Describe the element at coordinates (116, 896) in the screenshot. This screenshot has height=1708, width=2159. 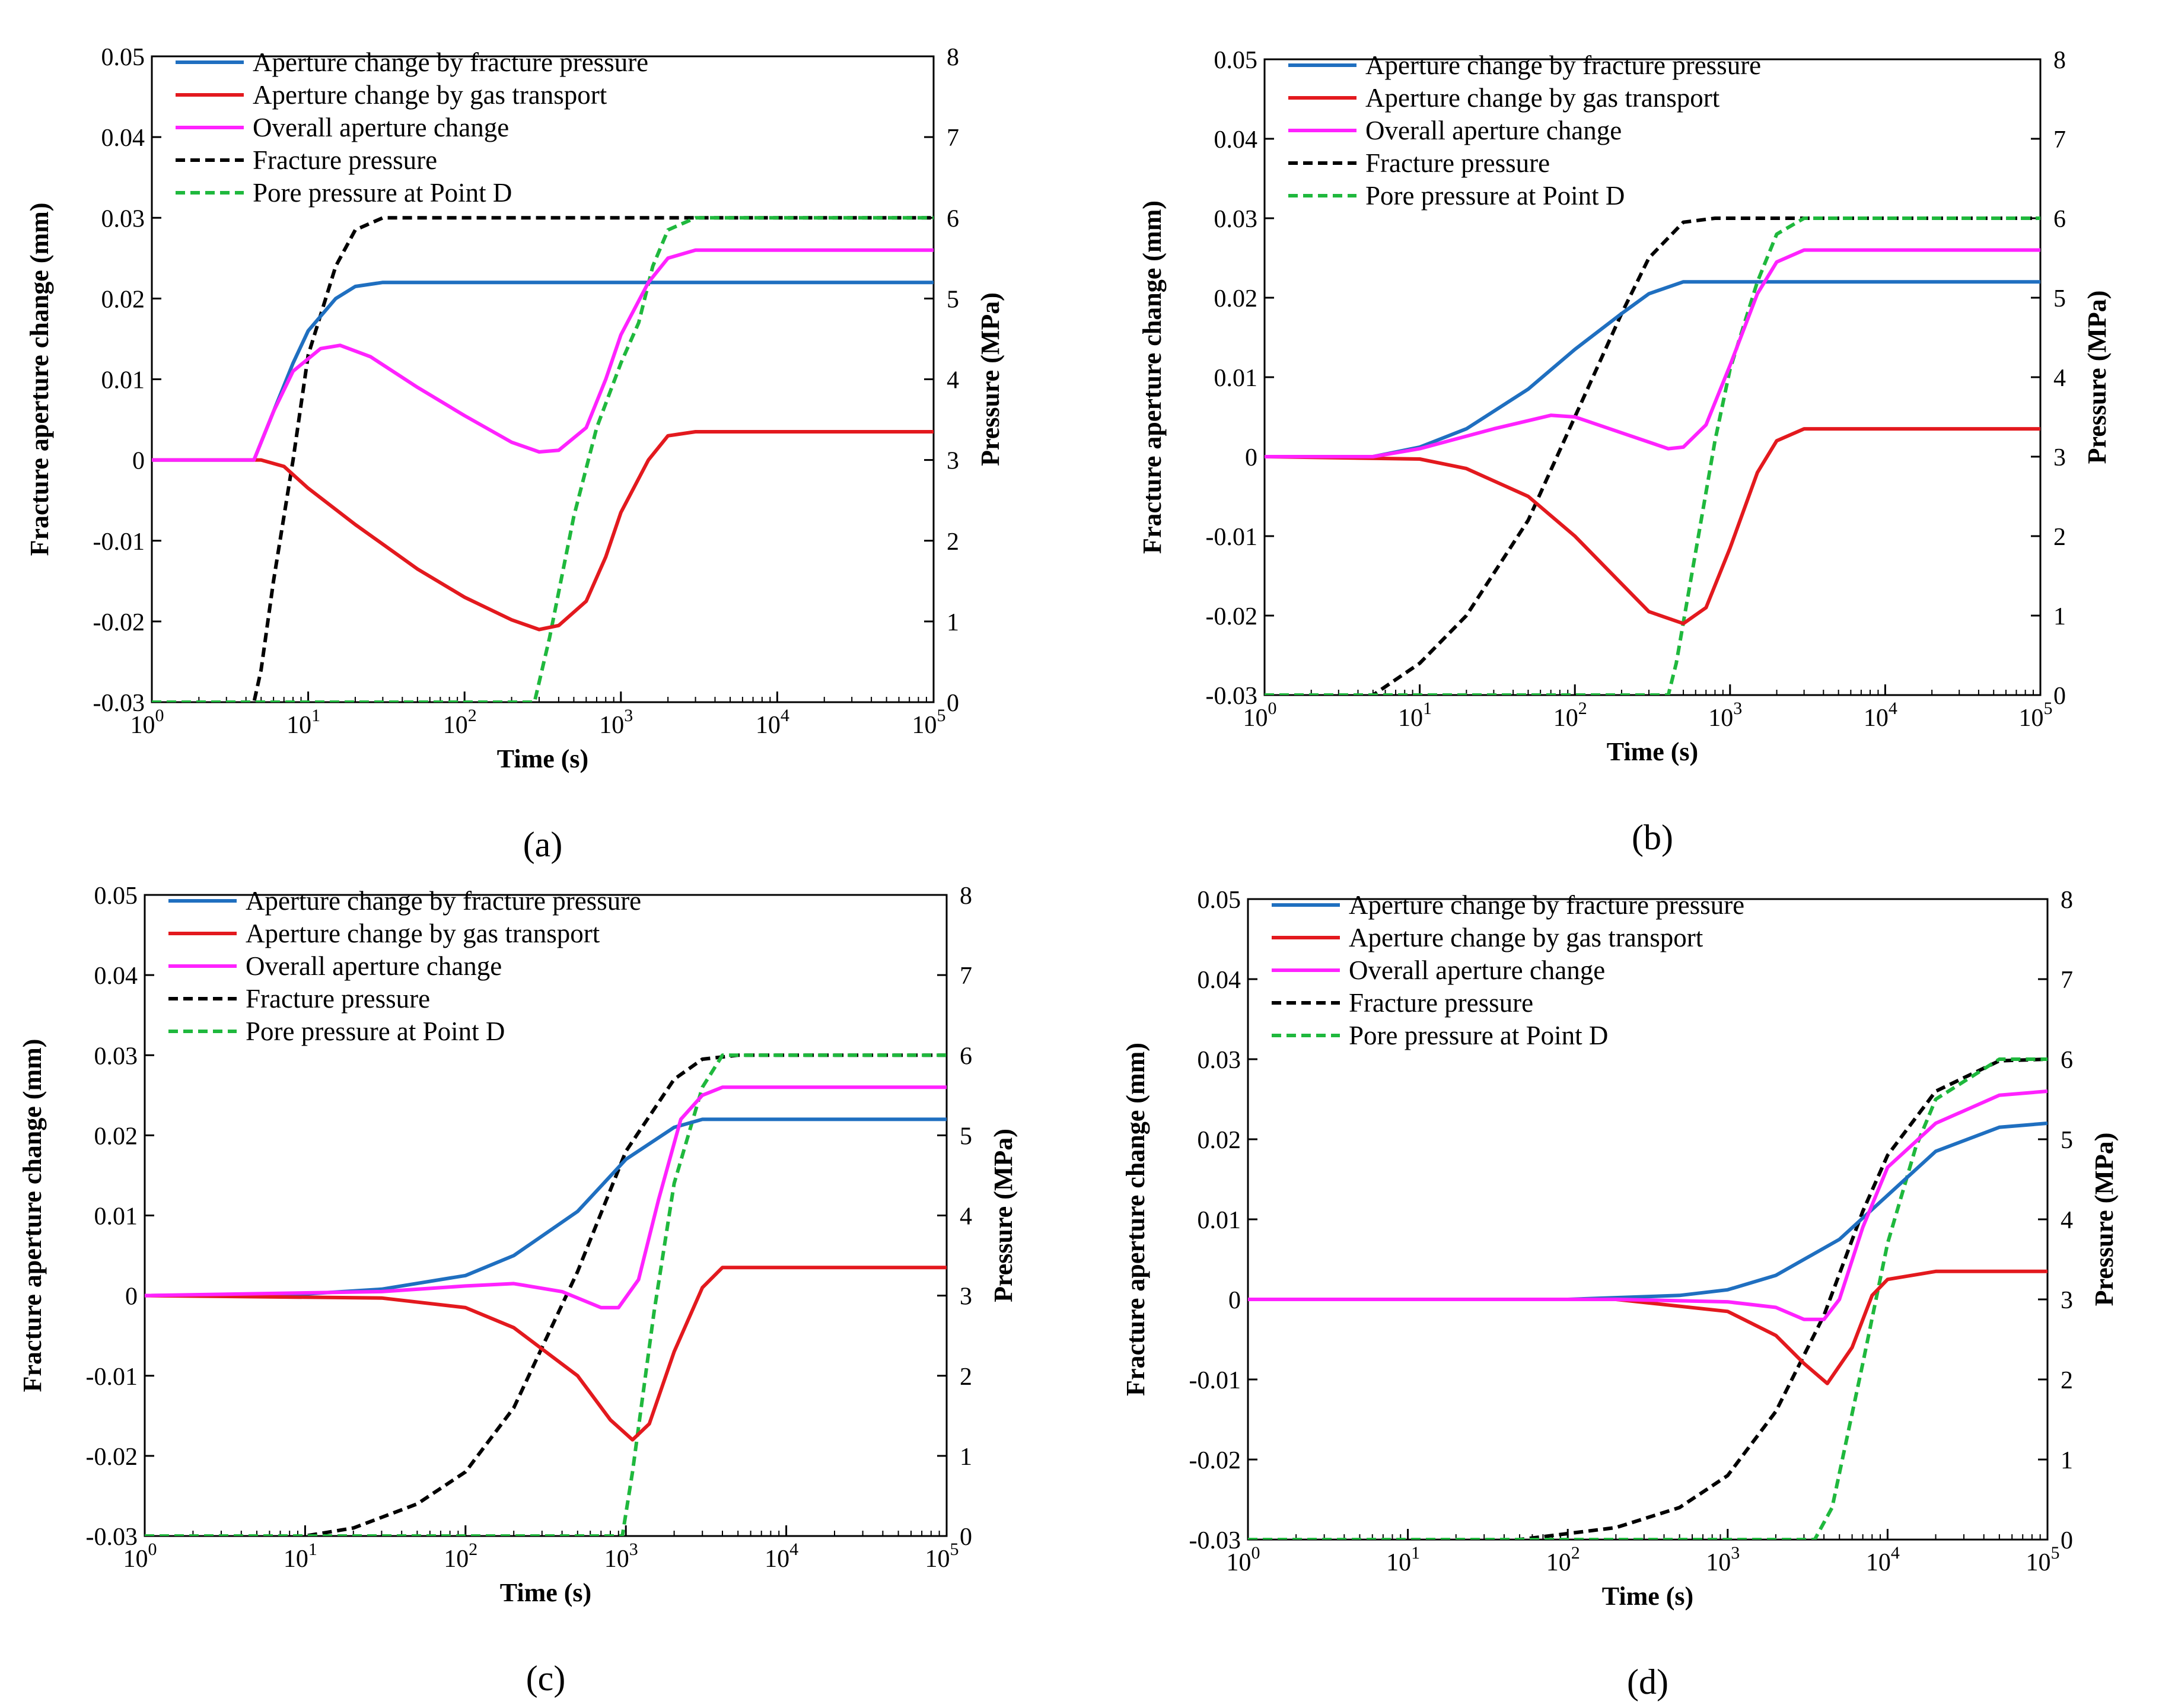
I see `left-tick-label: 0.05` at that location.